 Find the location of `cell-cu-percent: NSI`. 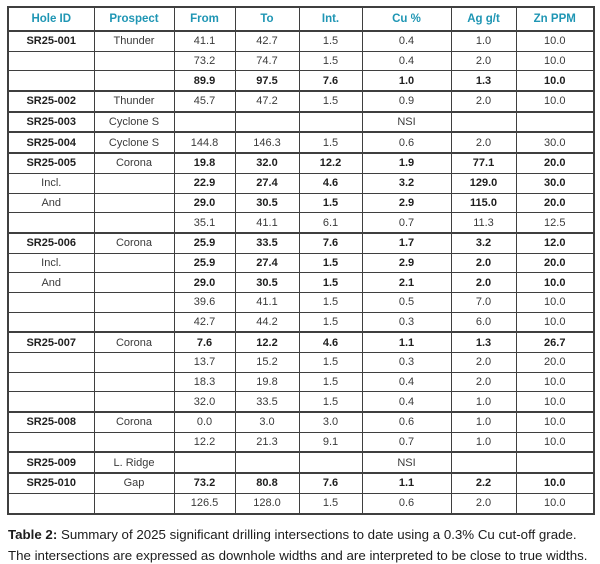

cell-cu-percent: NSI is located at coordinates (406, 462).